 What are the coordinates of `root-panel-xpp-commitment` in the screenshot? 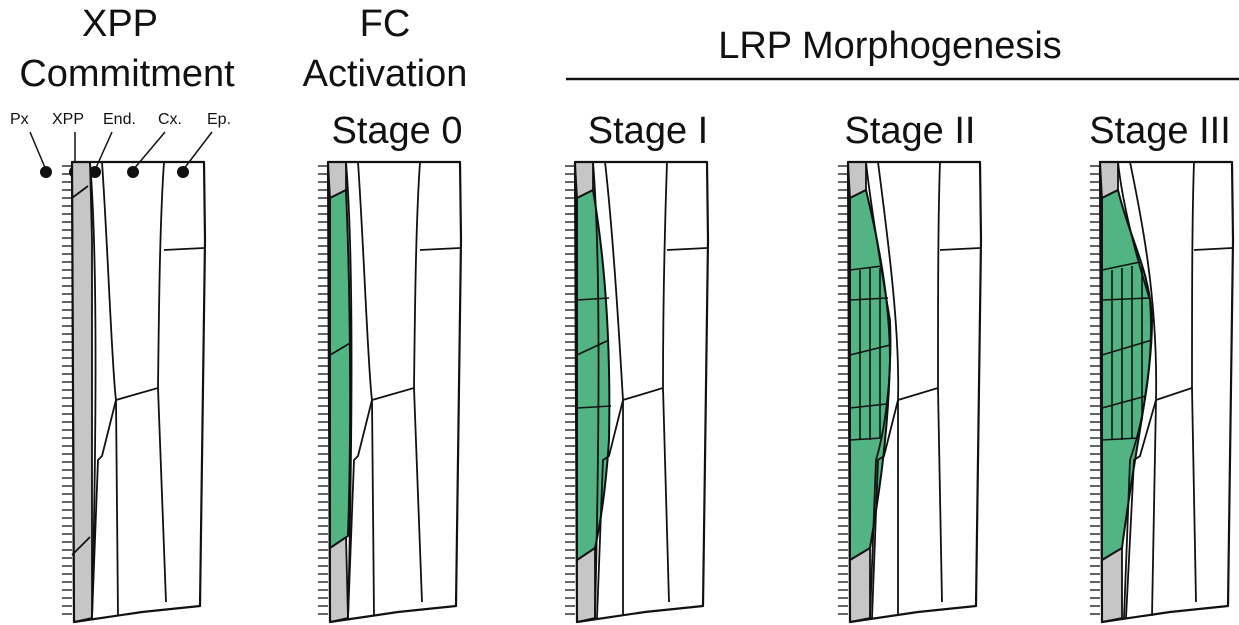 It's located at (134, 392).